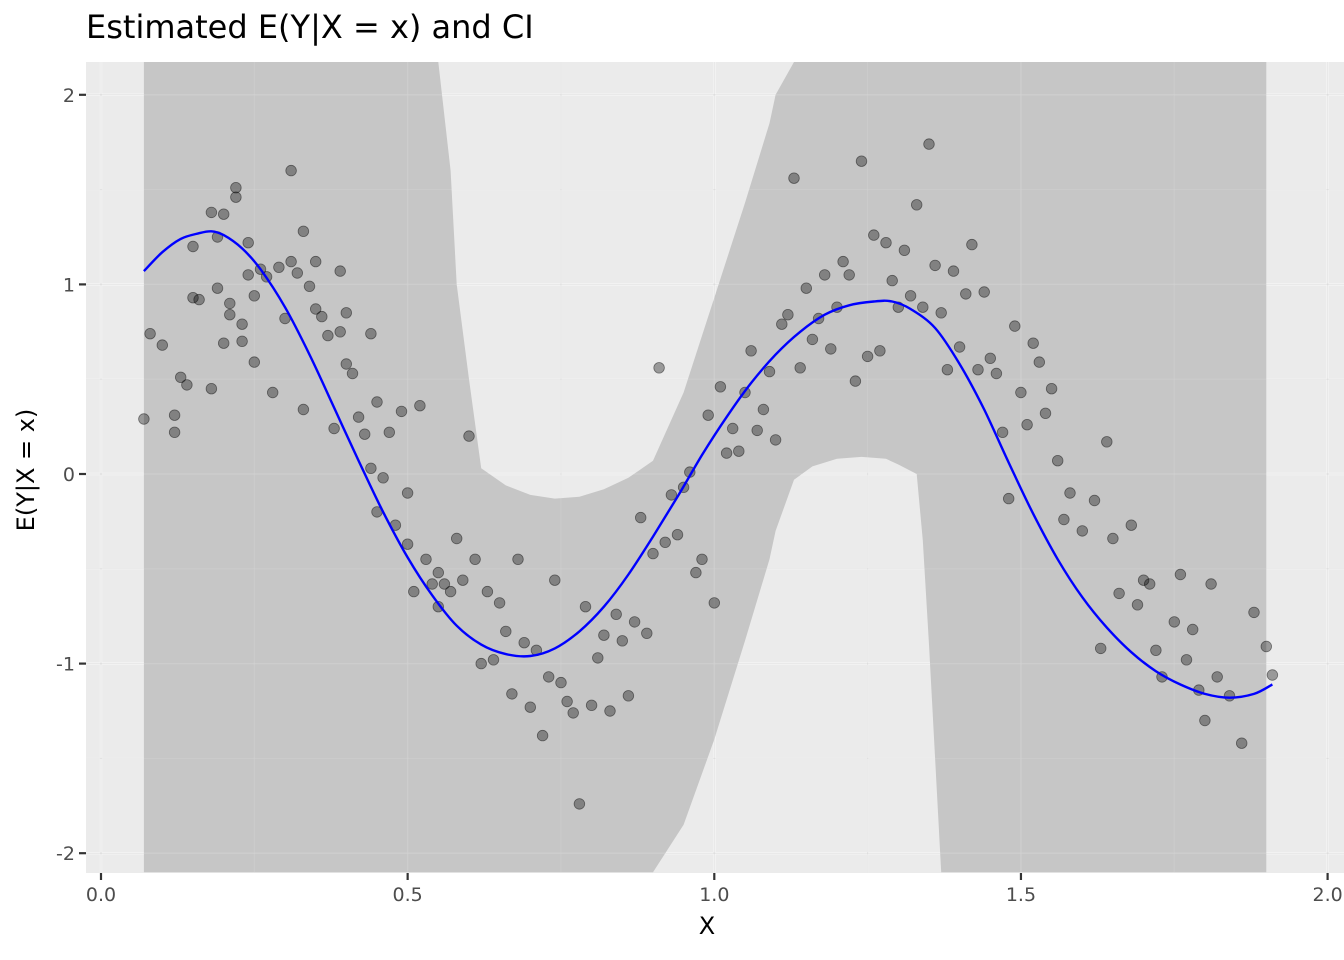 The image size is (1344, 960). I want to click on x-axis: 0.0 0.5 1.0 1.5 2.0, so click(714, 889).